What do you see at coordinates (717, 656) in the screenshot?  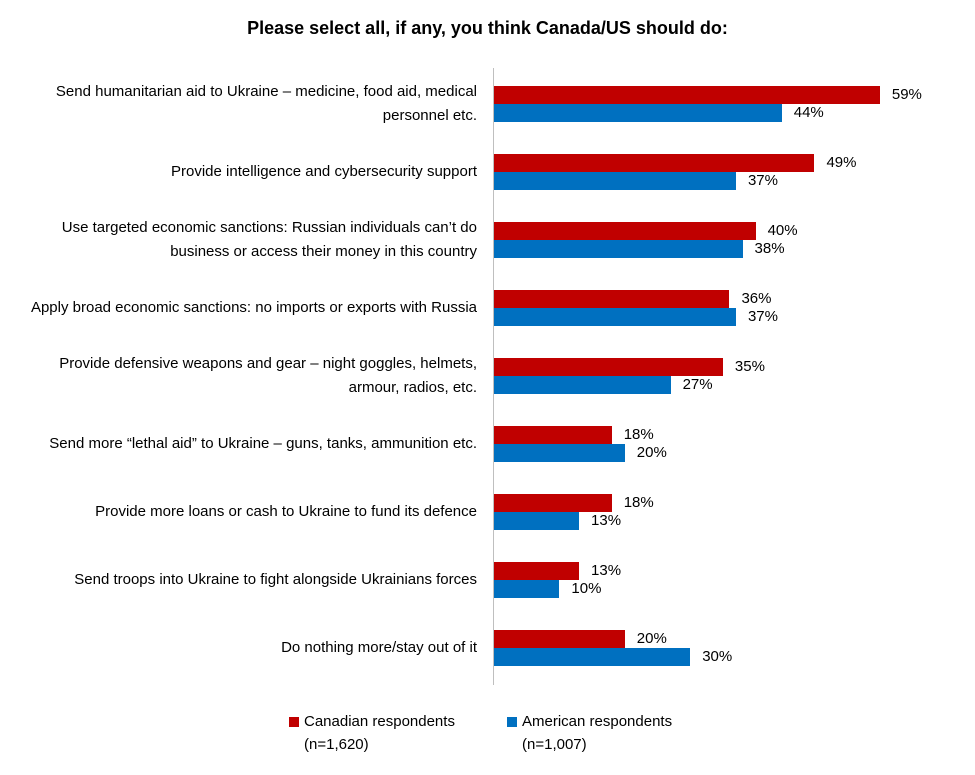 I see `value-label: 30%` at bounding box center [717, 656].